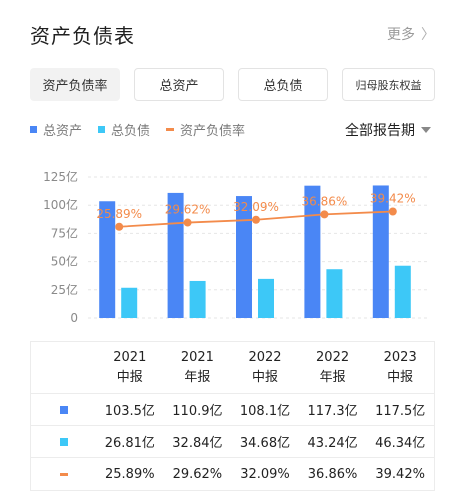  What do you see at coordinates (60, 204) in the screenshot?
I see `y-tick-label: 100亿` at bounding box center [60, 204].